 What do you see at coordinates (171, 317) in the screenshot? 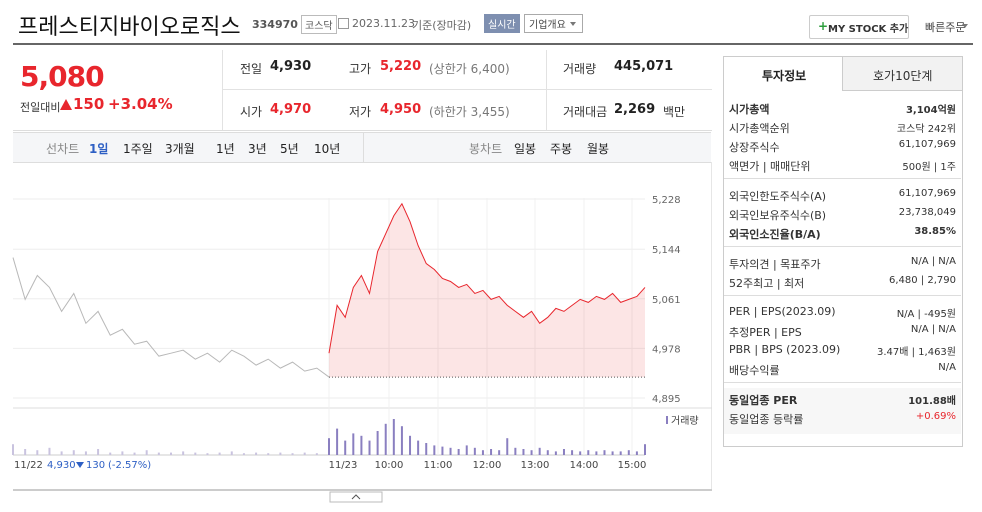
I see `price-line` at bounding box center [171, 317].